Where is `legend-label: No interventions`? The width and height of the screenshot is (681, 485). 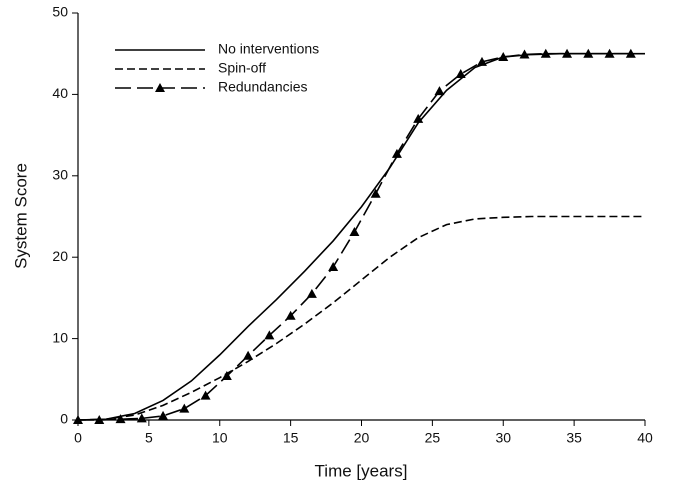
legend-label: No interventions is located at coordinates (268, 49).